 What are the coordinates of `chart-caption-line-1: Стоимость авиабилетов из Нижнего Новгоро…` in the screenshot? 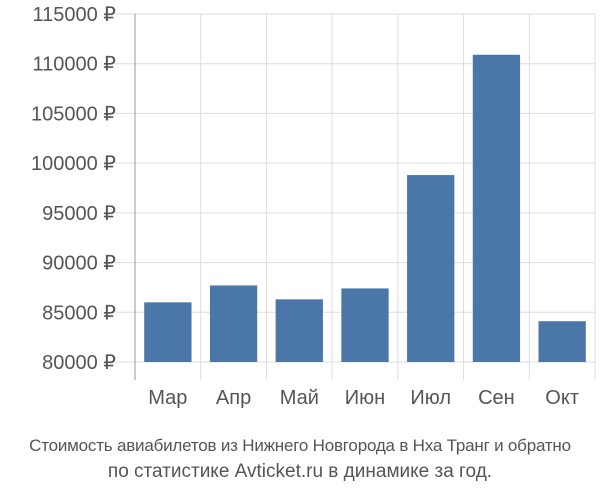 It's located at (300, 445).